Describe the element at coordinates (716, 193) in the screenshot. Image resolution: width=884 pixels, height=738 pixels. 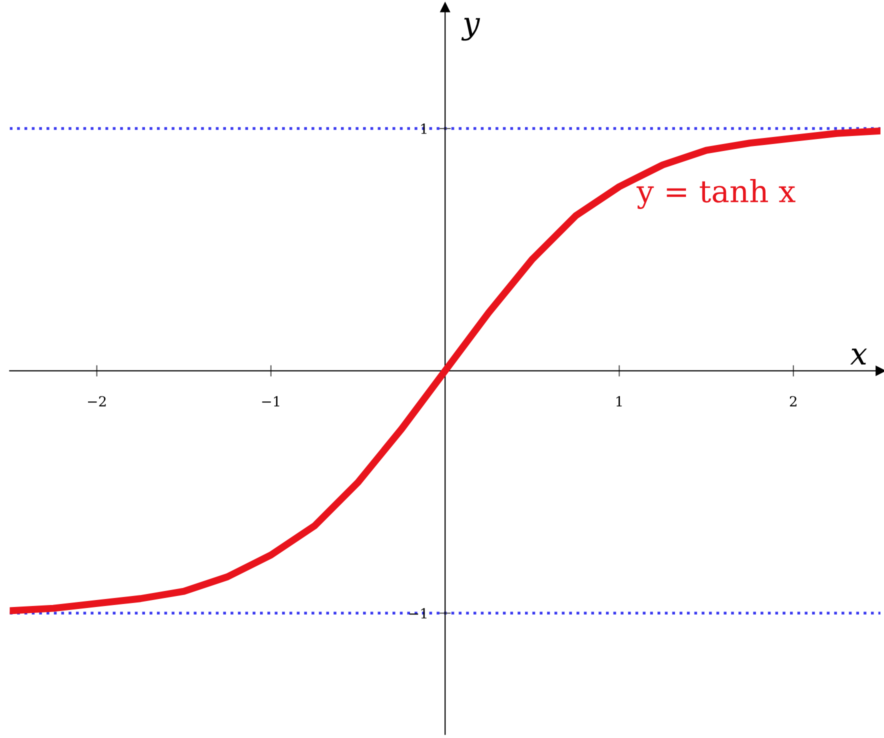
I see `series-label: y = tanh x` at that location.